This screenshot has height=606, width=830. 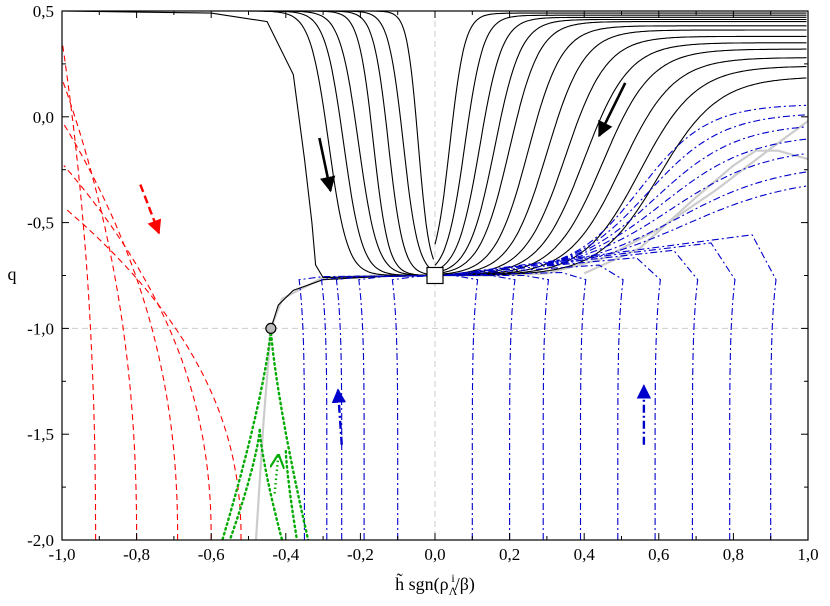 I want to click on x-axis-label: h̃ sgn(ρΛi/β), so click(x=435, y=584).